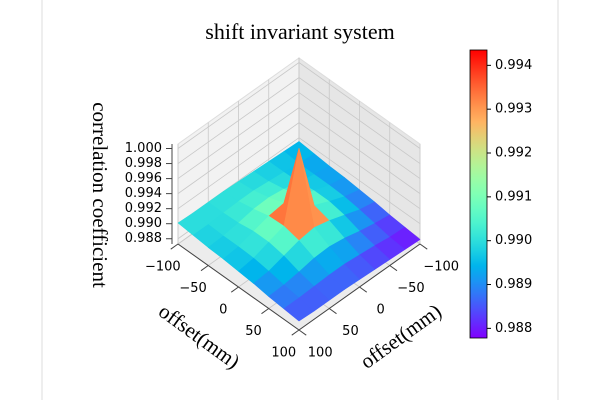 This screenshot has height=400, width=600. I want to click on colorbar-tick-label: 0.994, so click(513, 65).